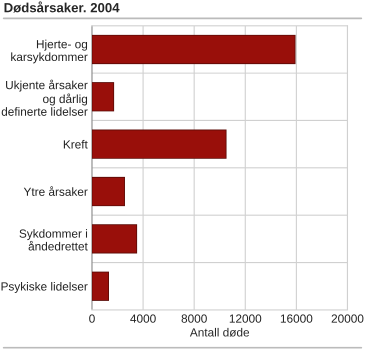 The height and width of the screenshot is (353, 365). What do you see at coordinates (76, 144) in the screenshot?
I see `y-tick-label: Kreft` at bounding box center [76, 144].